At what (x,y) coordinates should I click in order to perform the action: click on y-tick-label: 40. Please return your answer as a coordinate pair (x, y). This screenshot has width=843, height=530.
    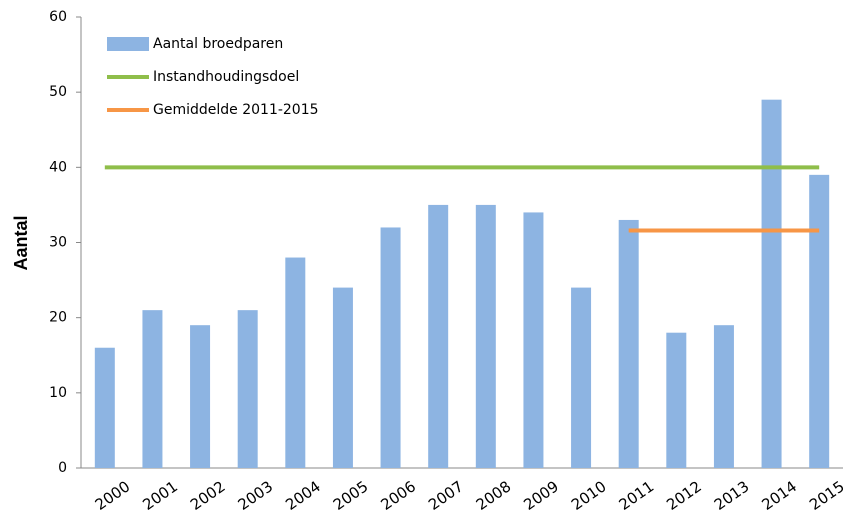
    Looking at the image, I should click on (58, 167).